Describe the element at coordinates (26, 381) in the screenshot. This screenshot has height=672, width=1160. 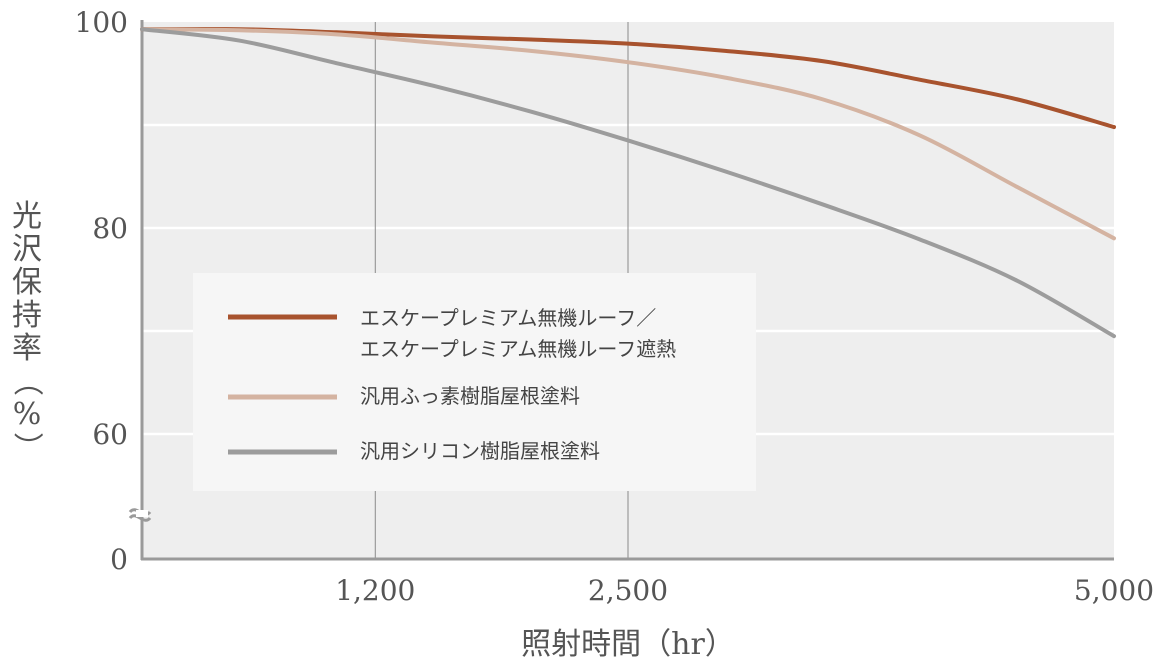
I see `y-axis-label-char: （` at that location.